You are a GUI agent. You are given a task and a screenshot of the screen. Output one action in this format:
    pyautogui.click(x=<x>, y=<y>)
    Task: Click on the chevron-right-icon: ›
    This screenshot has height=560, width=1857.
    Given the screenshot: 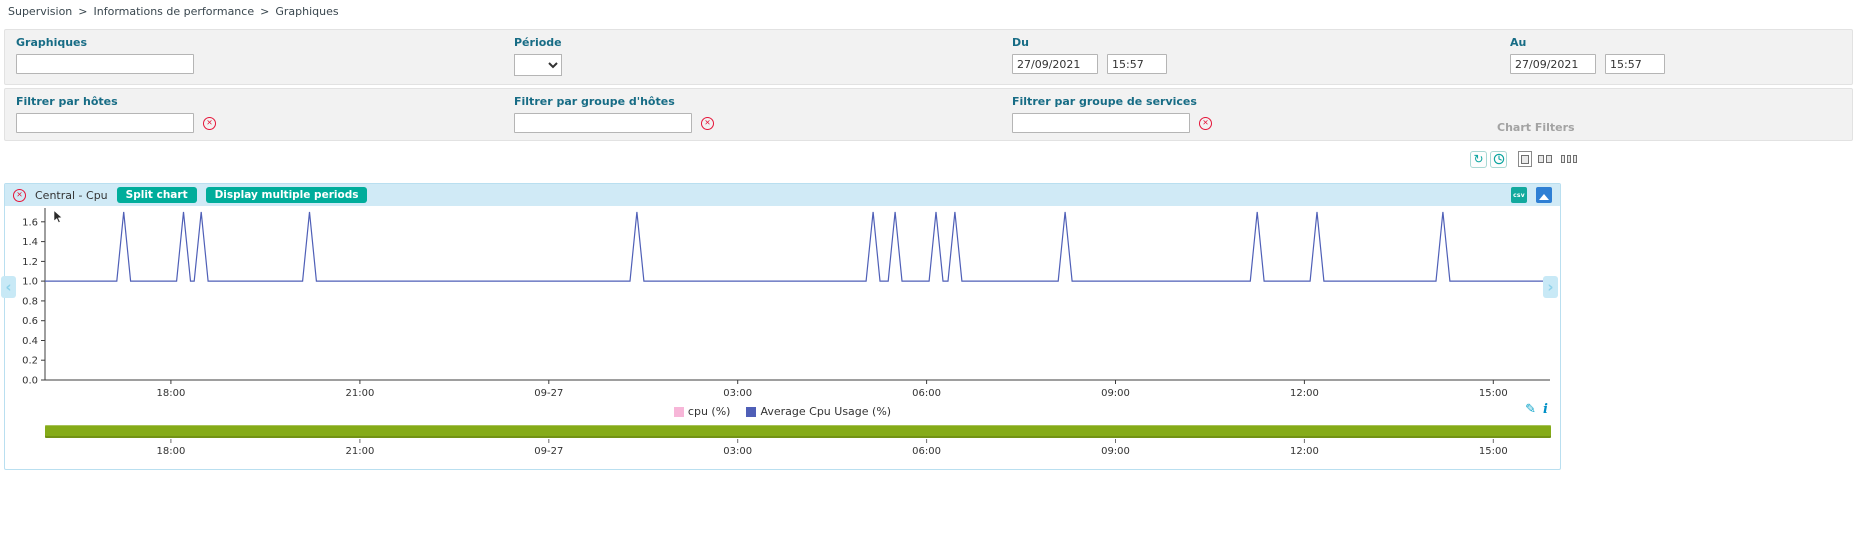 What is the action you would take?
    pyautogui.click(x=1550, y=286)
    